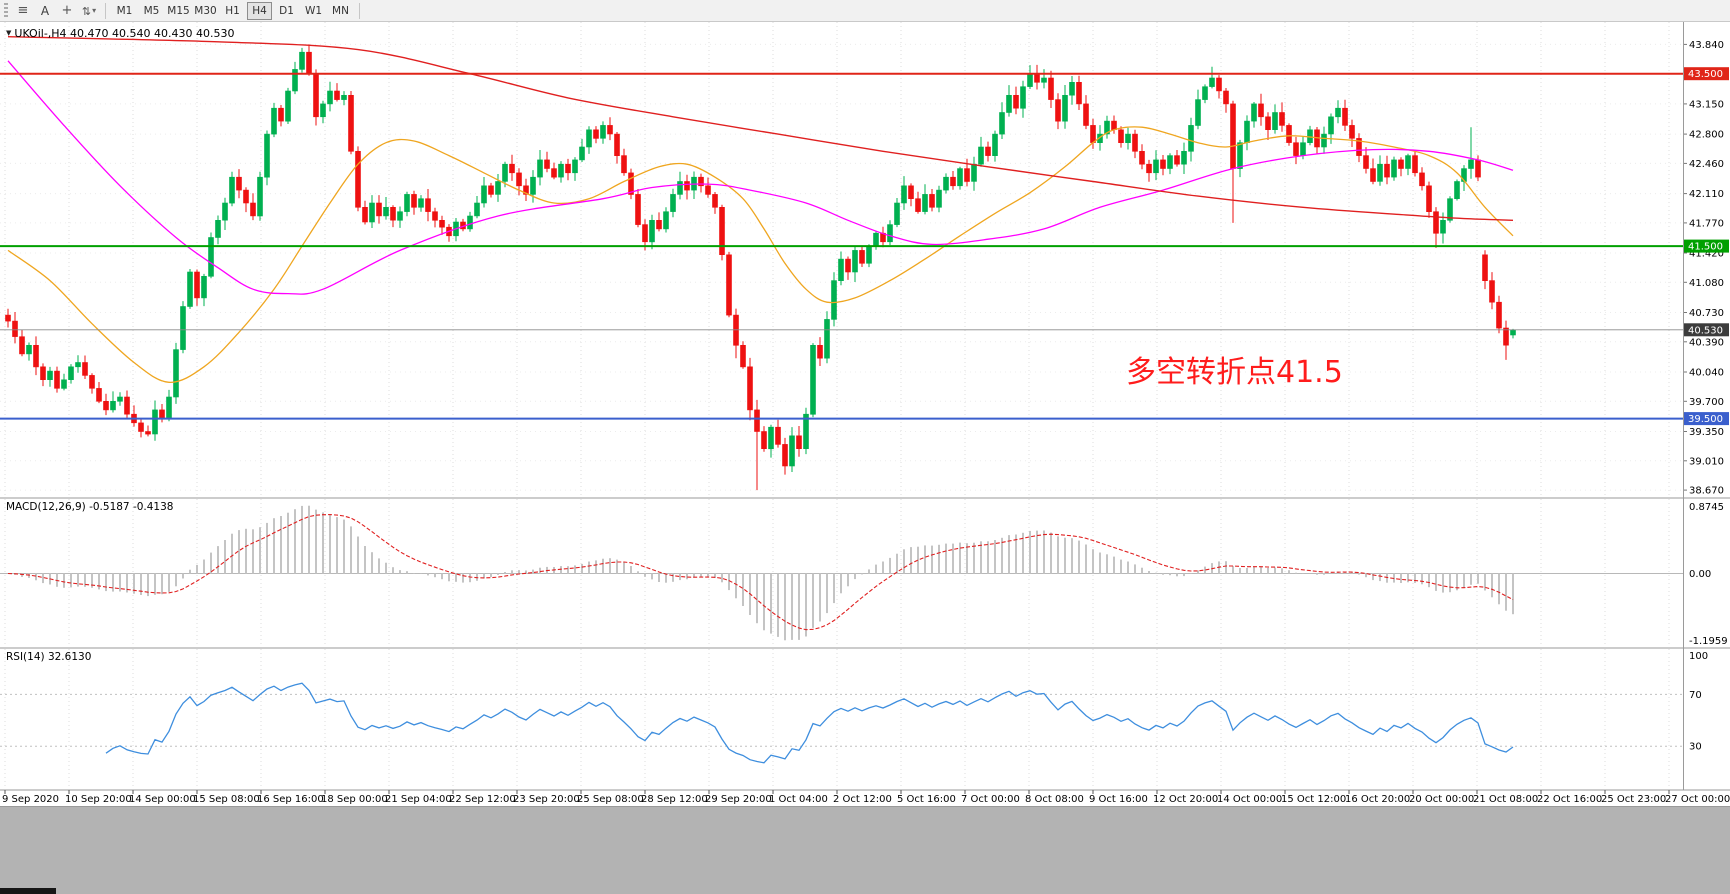  What do you see at coordinates (313, 10) in the screenshot?
I see `timeframe-w1-button: W1` at bounding box center [313, 10].